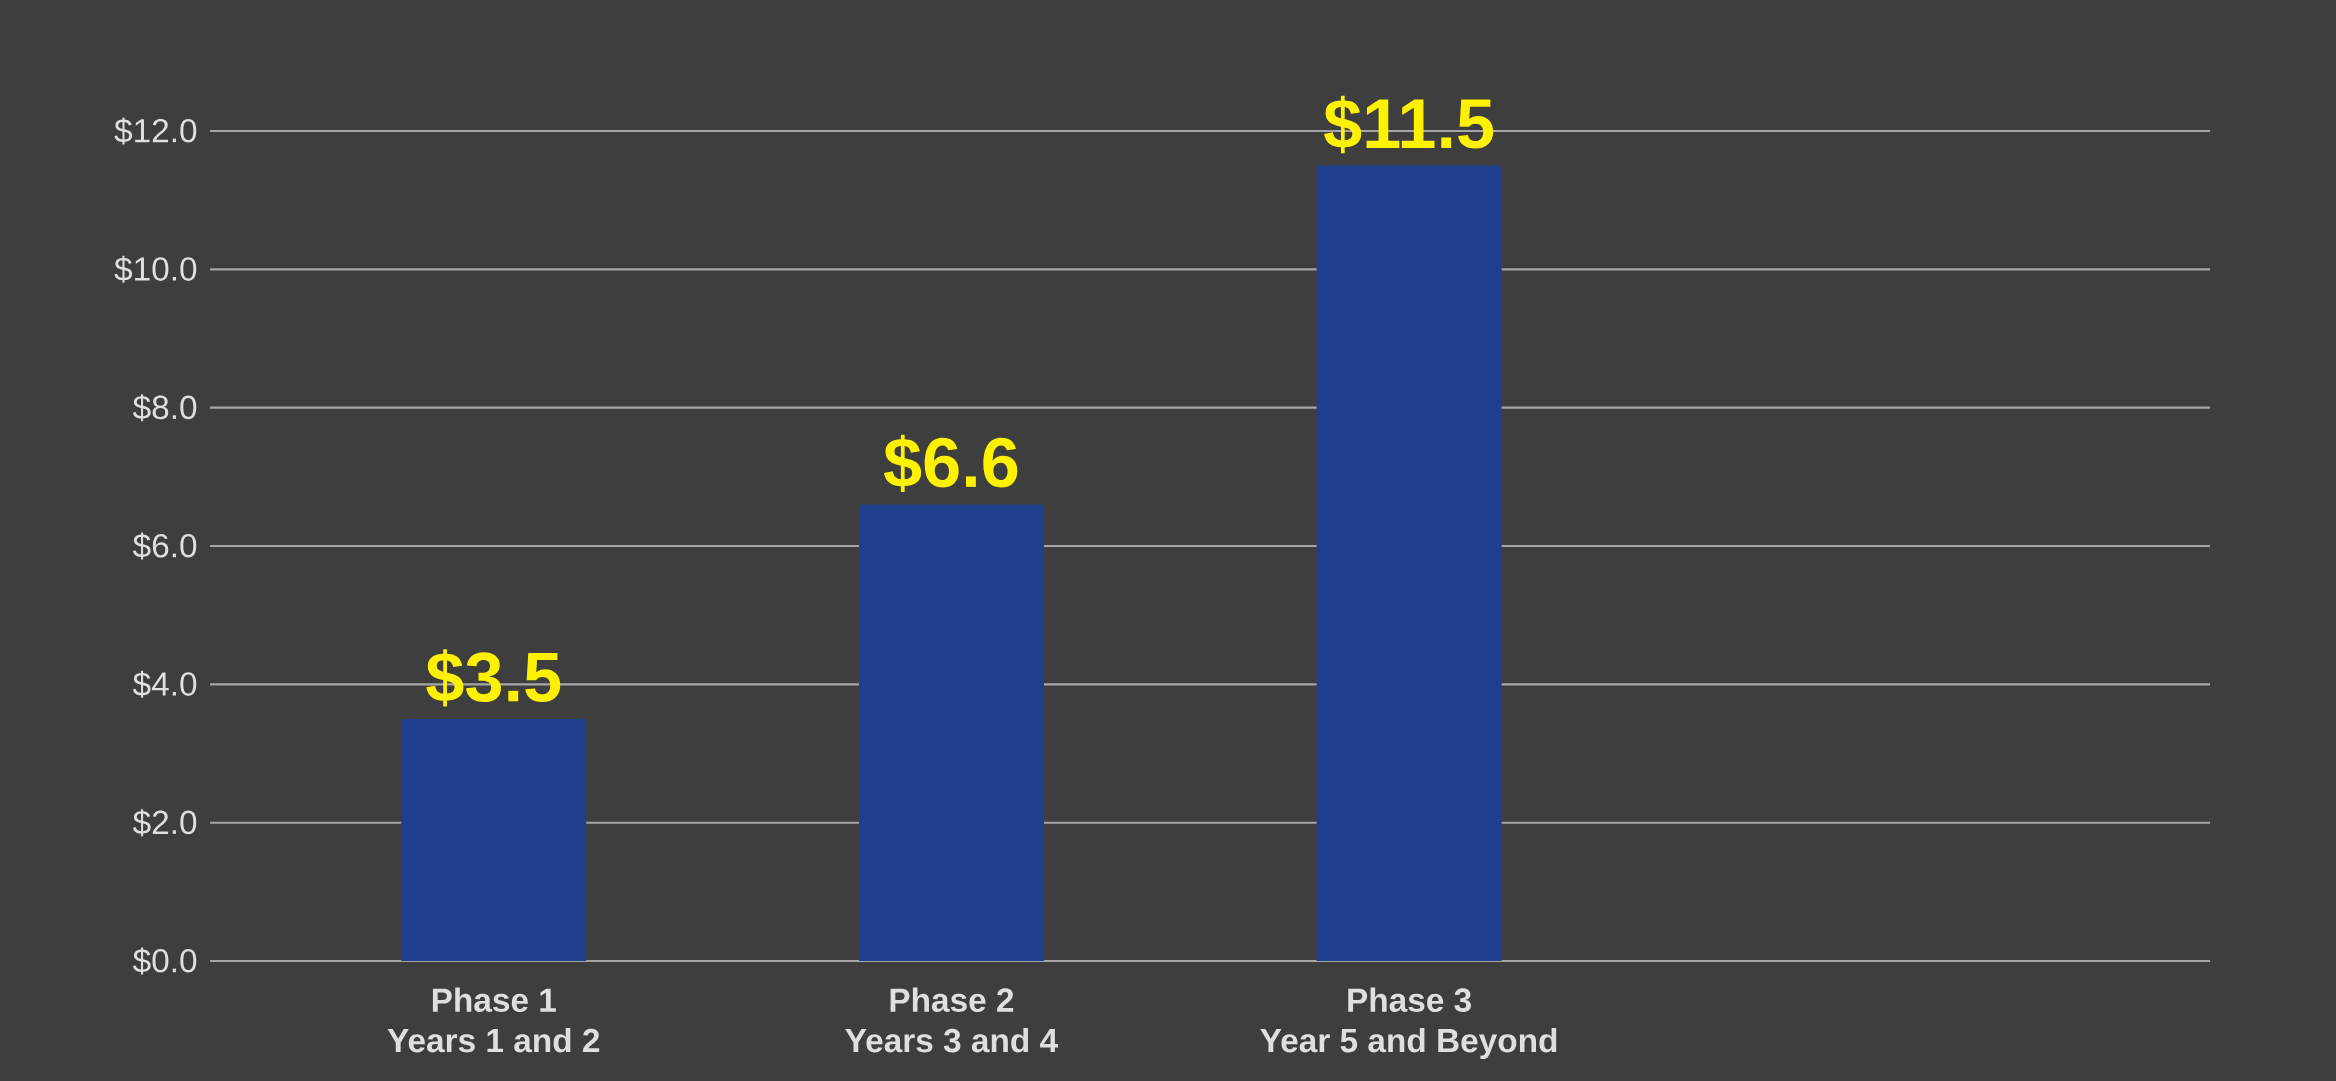 Image resolution: width=2336 pixels, height=1081 pixels. Describe the element at coordinates (164, 823) in the screenshot. I see `y-tick-label: $2.0` at that location.